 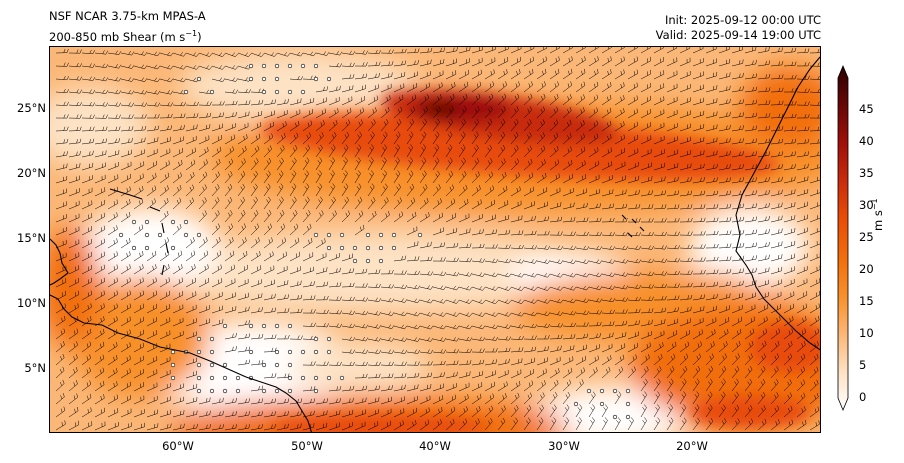 What do you see at coordinates (191, 33) in the screenshot?
I see `field-title-exponent: −1` at bounding box center [191, 33].